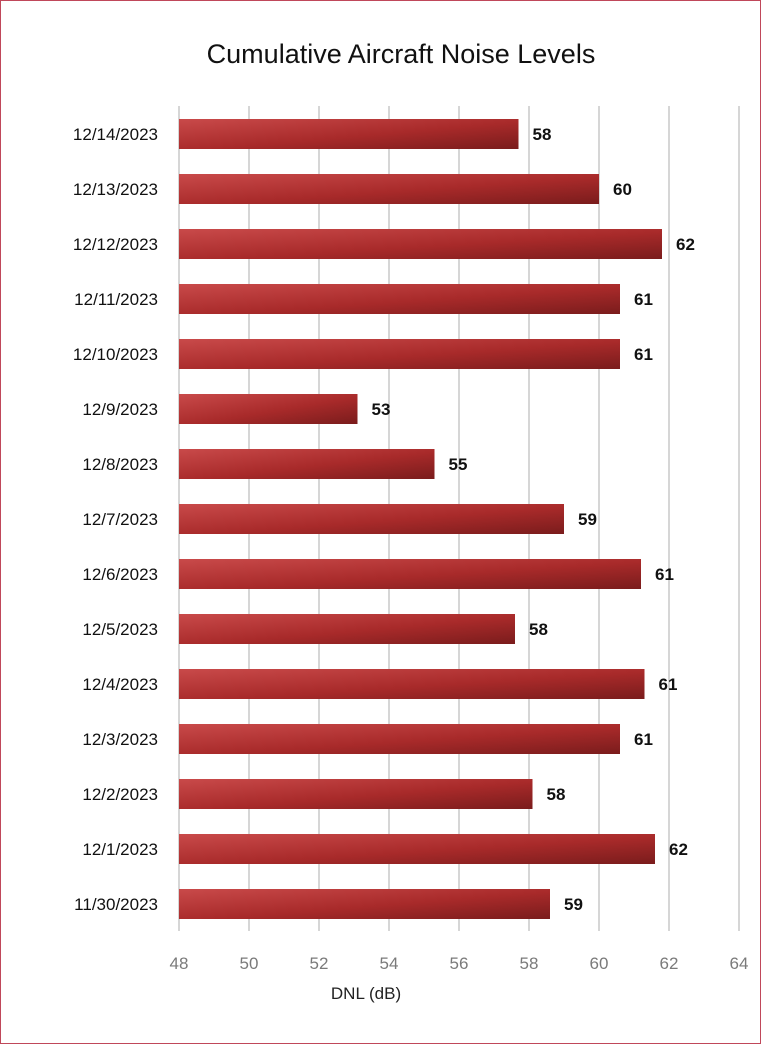 This screenshot has width=761, height=1045. Describe the element at coordinates (120, 519) in the screenshot. I see `category-label: 12/7/2023` at that location.